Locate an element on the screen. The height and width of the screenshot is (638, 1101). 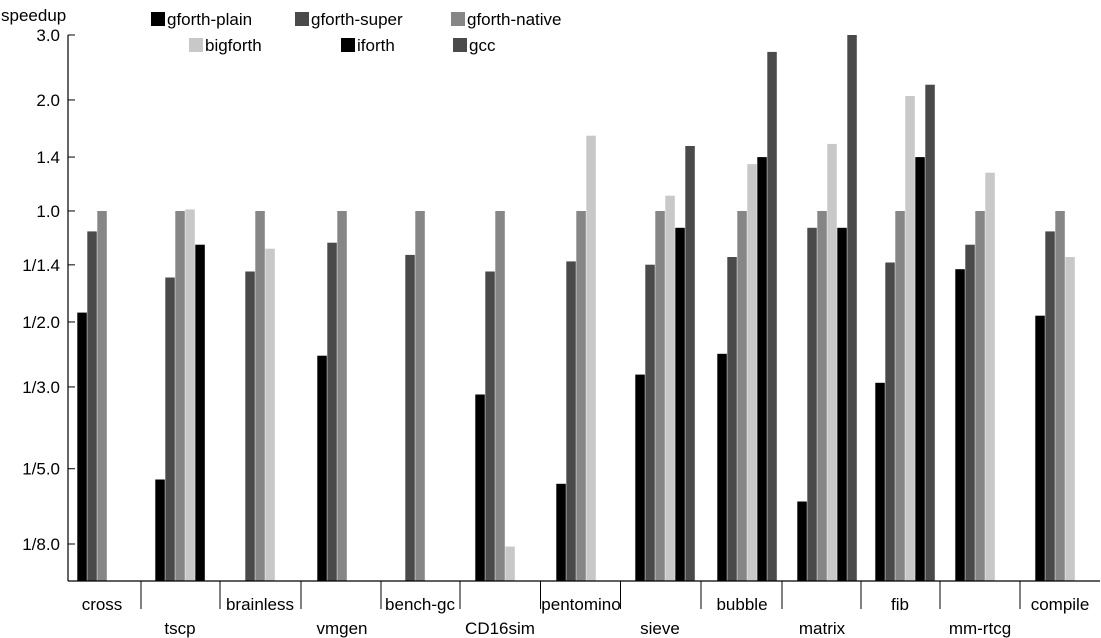
bar-gforth-plain-tscp is located at coordinates (160, 530).